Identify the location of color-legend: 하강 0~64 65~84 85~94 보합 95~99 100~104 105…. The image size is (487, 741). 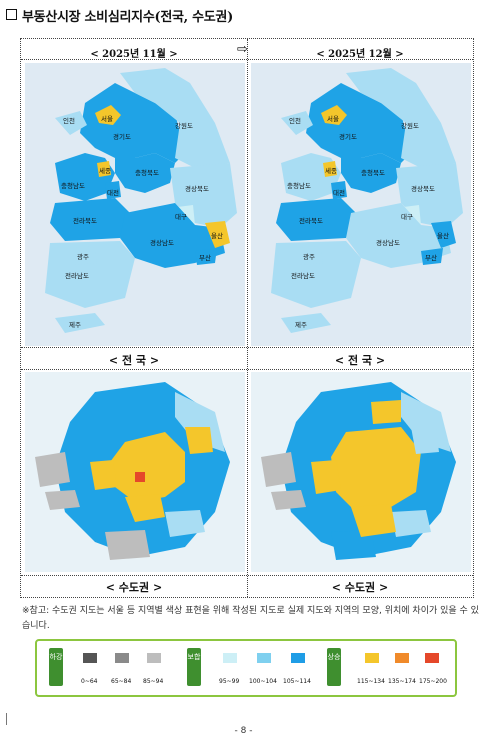
(246, 668).